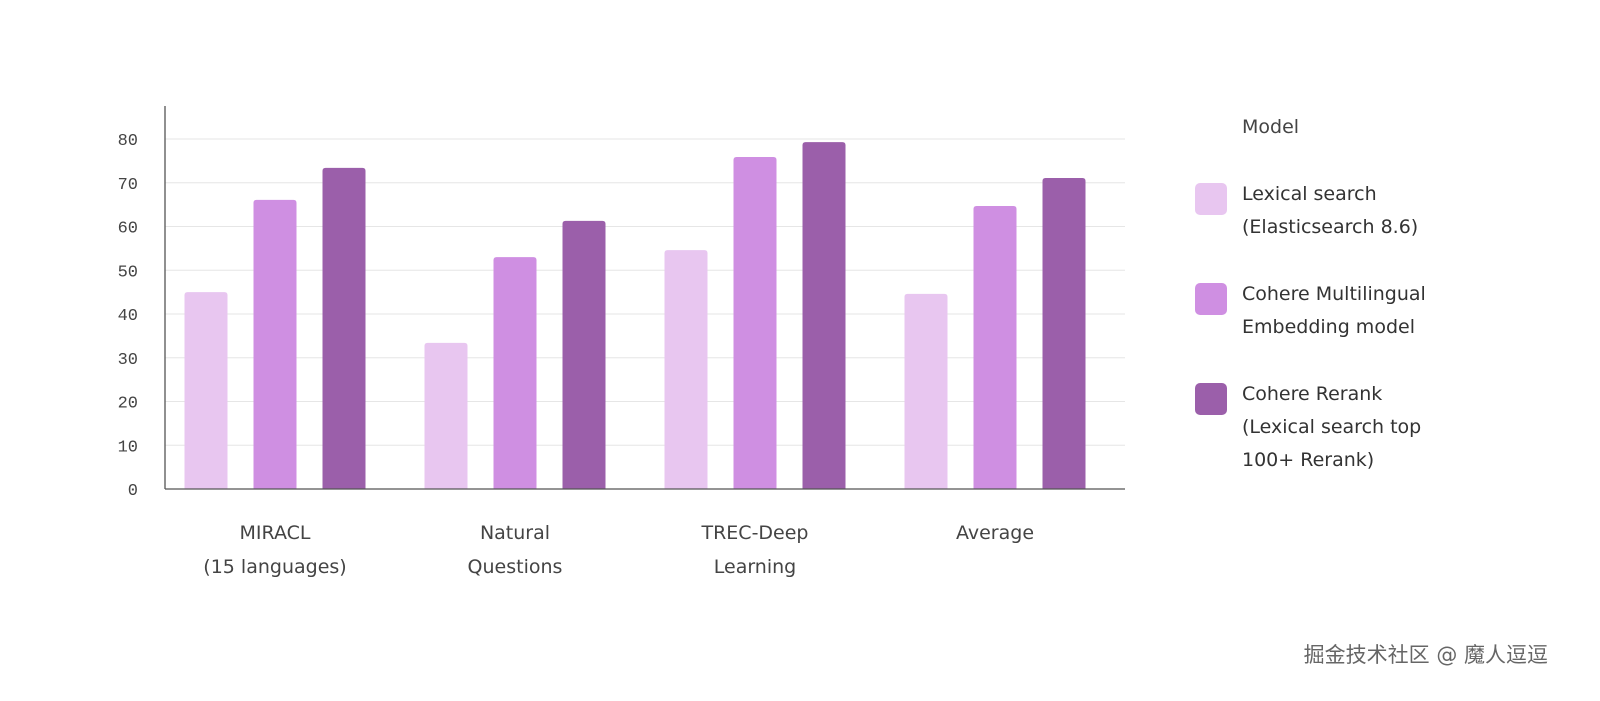 The width and height of the screenshot is (1600, 701). I want to click on y-tick-label: 0, so click(133, 491).